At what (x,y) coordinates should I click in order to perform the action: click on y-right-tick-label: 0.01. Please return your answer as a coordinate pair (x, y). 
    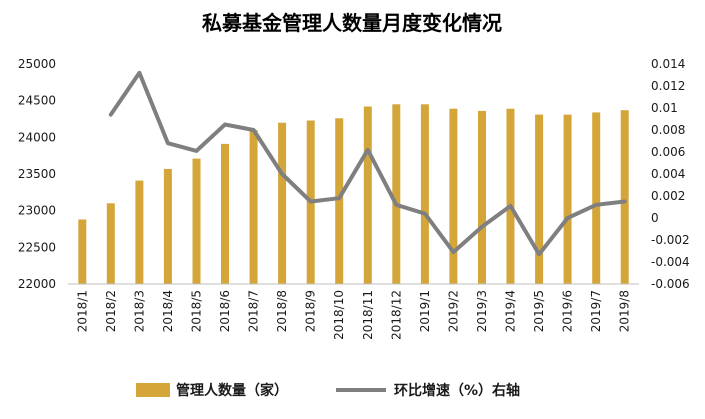
    Looking at the image, I should click on (664, 108).